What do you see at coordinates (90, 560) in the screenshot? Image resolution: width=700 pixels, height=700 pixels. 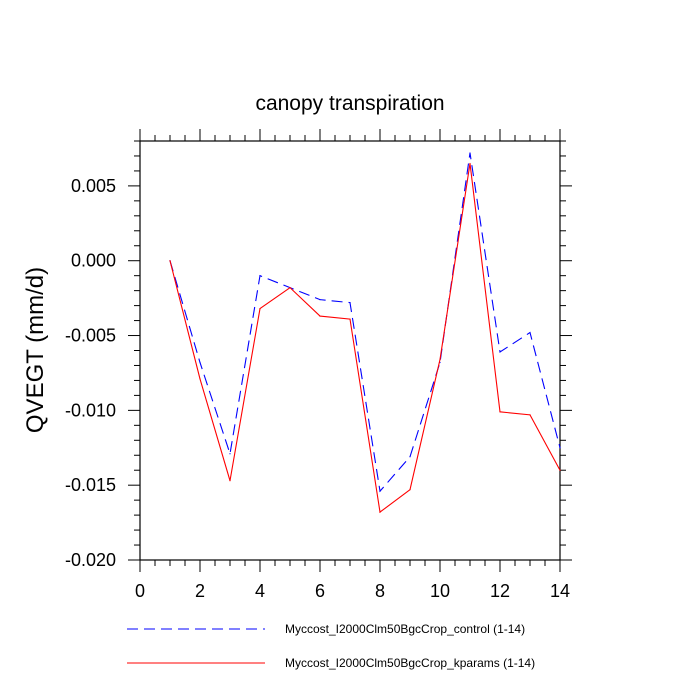 I see `y-tick-label: -0.020` at bounding box center [90, 560].